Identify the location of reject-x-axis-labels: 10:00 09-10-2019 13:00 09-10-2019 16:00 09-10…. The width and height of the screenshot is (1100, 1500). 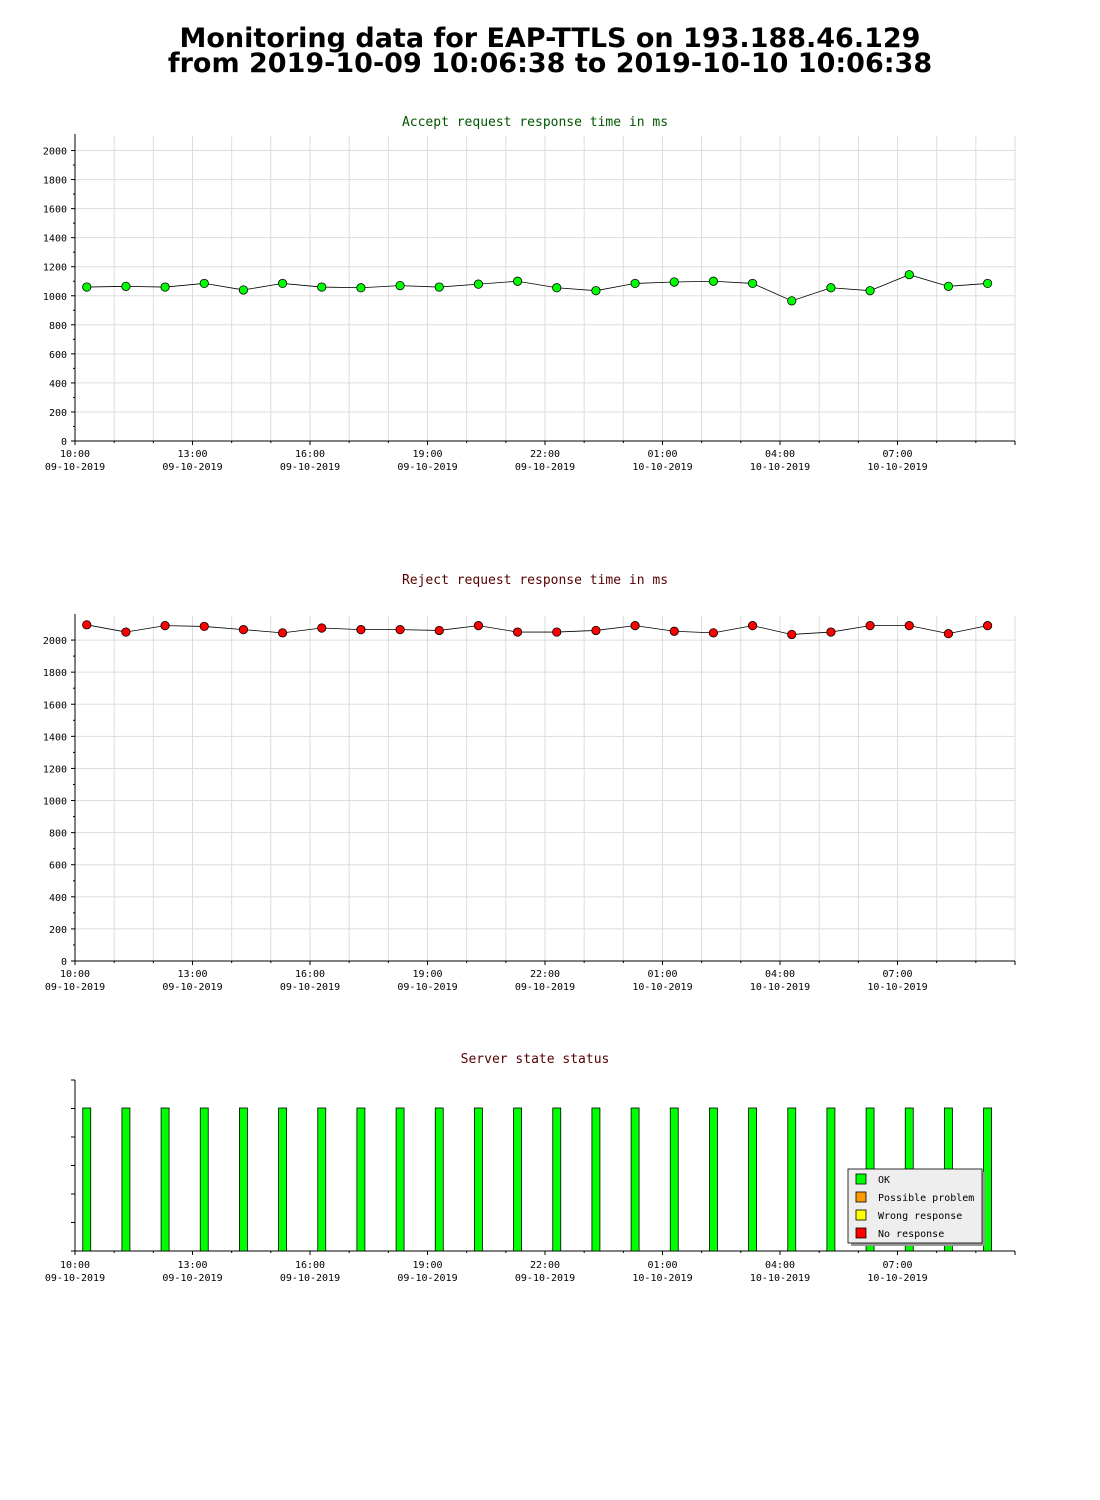
(486, 981).